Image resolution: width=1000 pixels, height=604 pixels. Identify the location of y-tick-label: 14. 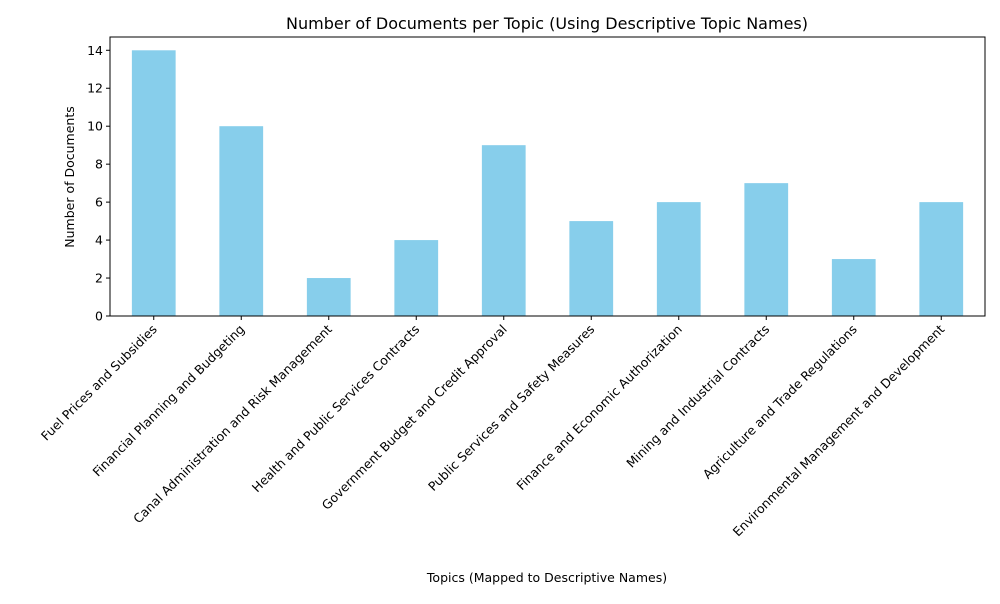
(95, 50).